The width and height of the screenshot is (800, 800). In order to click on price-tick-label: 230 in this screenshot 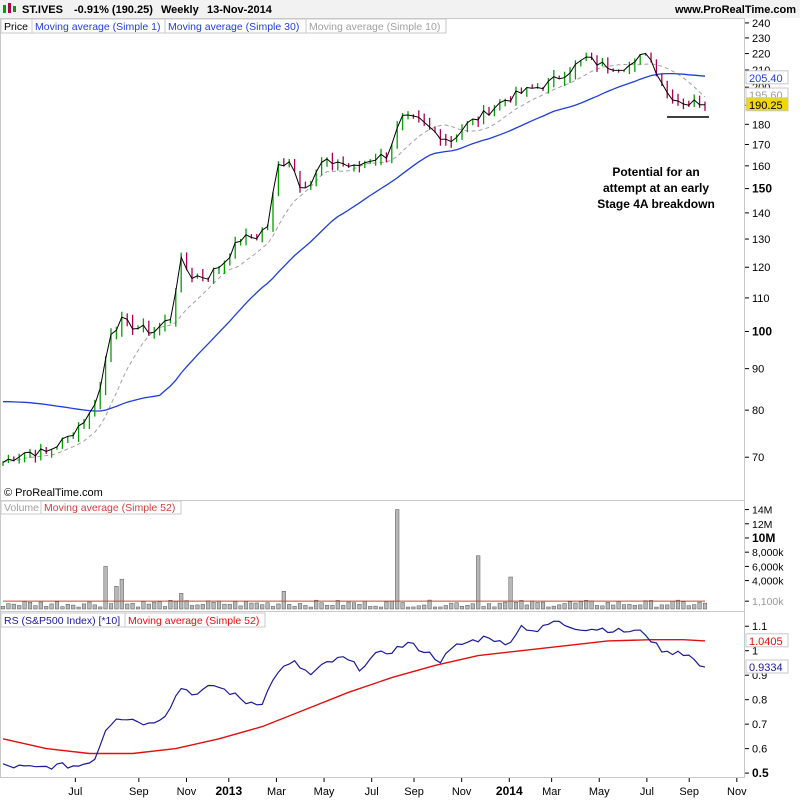, I will do `click(761, 39)`.